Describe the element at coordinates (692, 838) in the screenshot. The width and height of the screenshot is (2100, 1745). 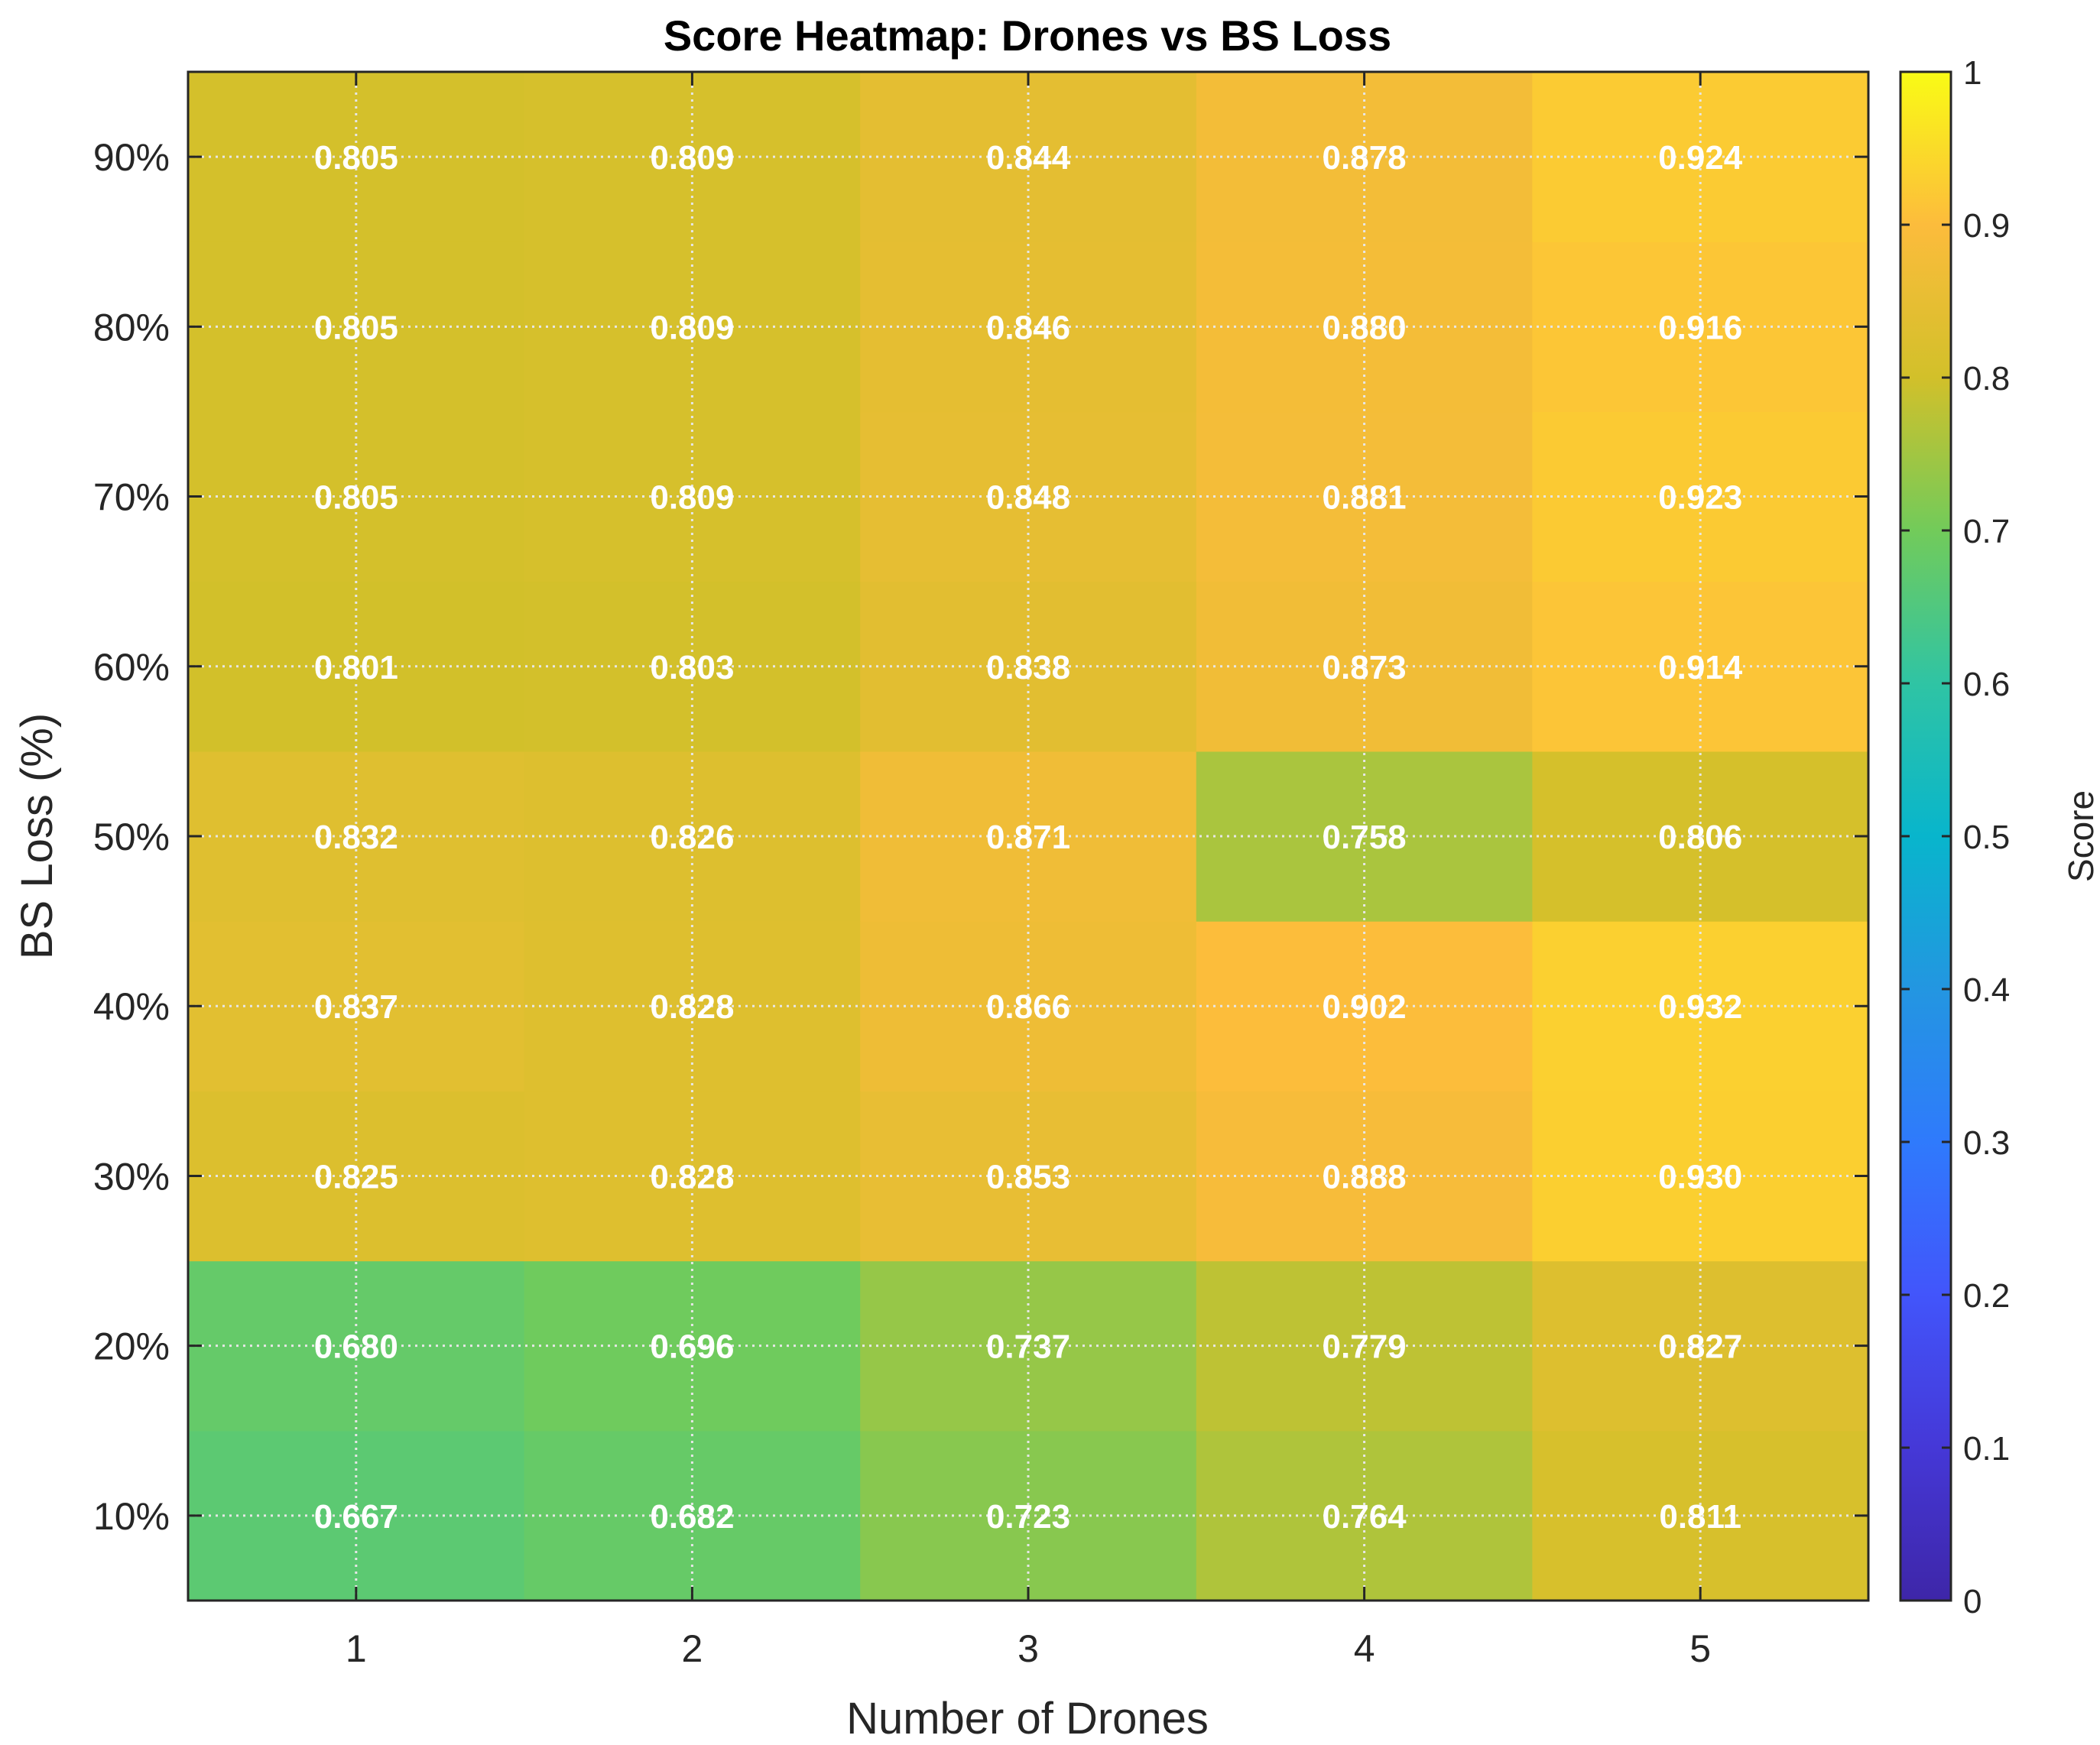
I see `cell-value-label: 0.826` at that location.